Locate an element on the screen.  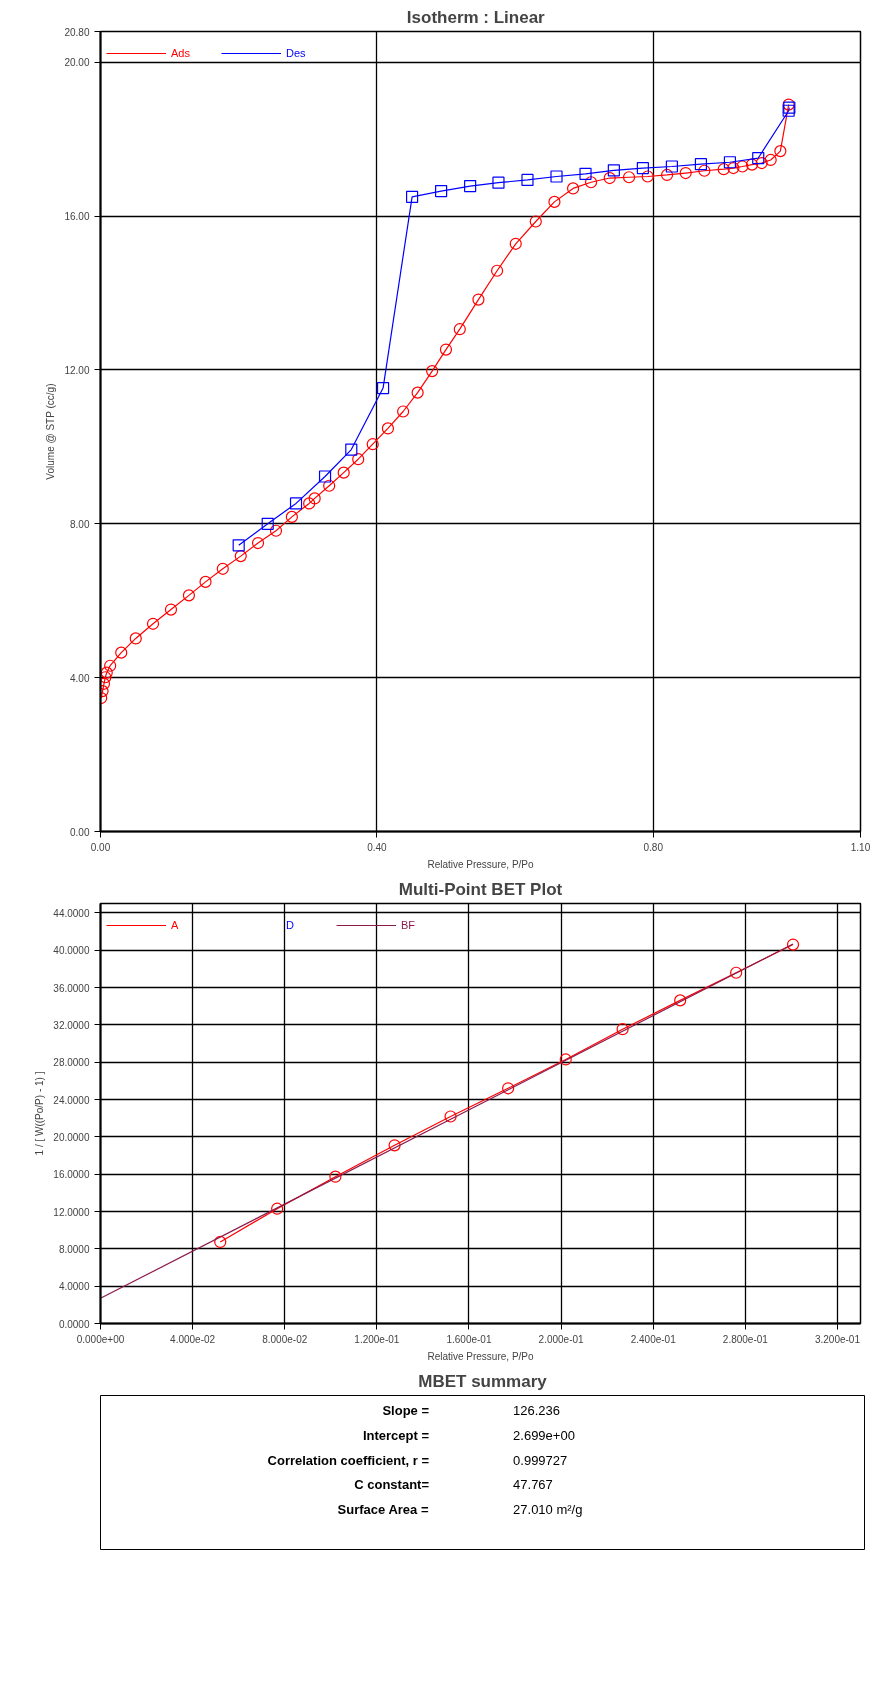
text: A is located at coordinates (175, 925).